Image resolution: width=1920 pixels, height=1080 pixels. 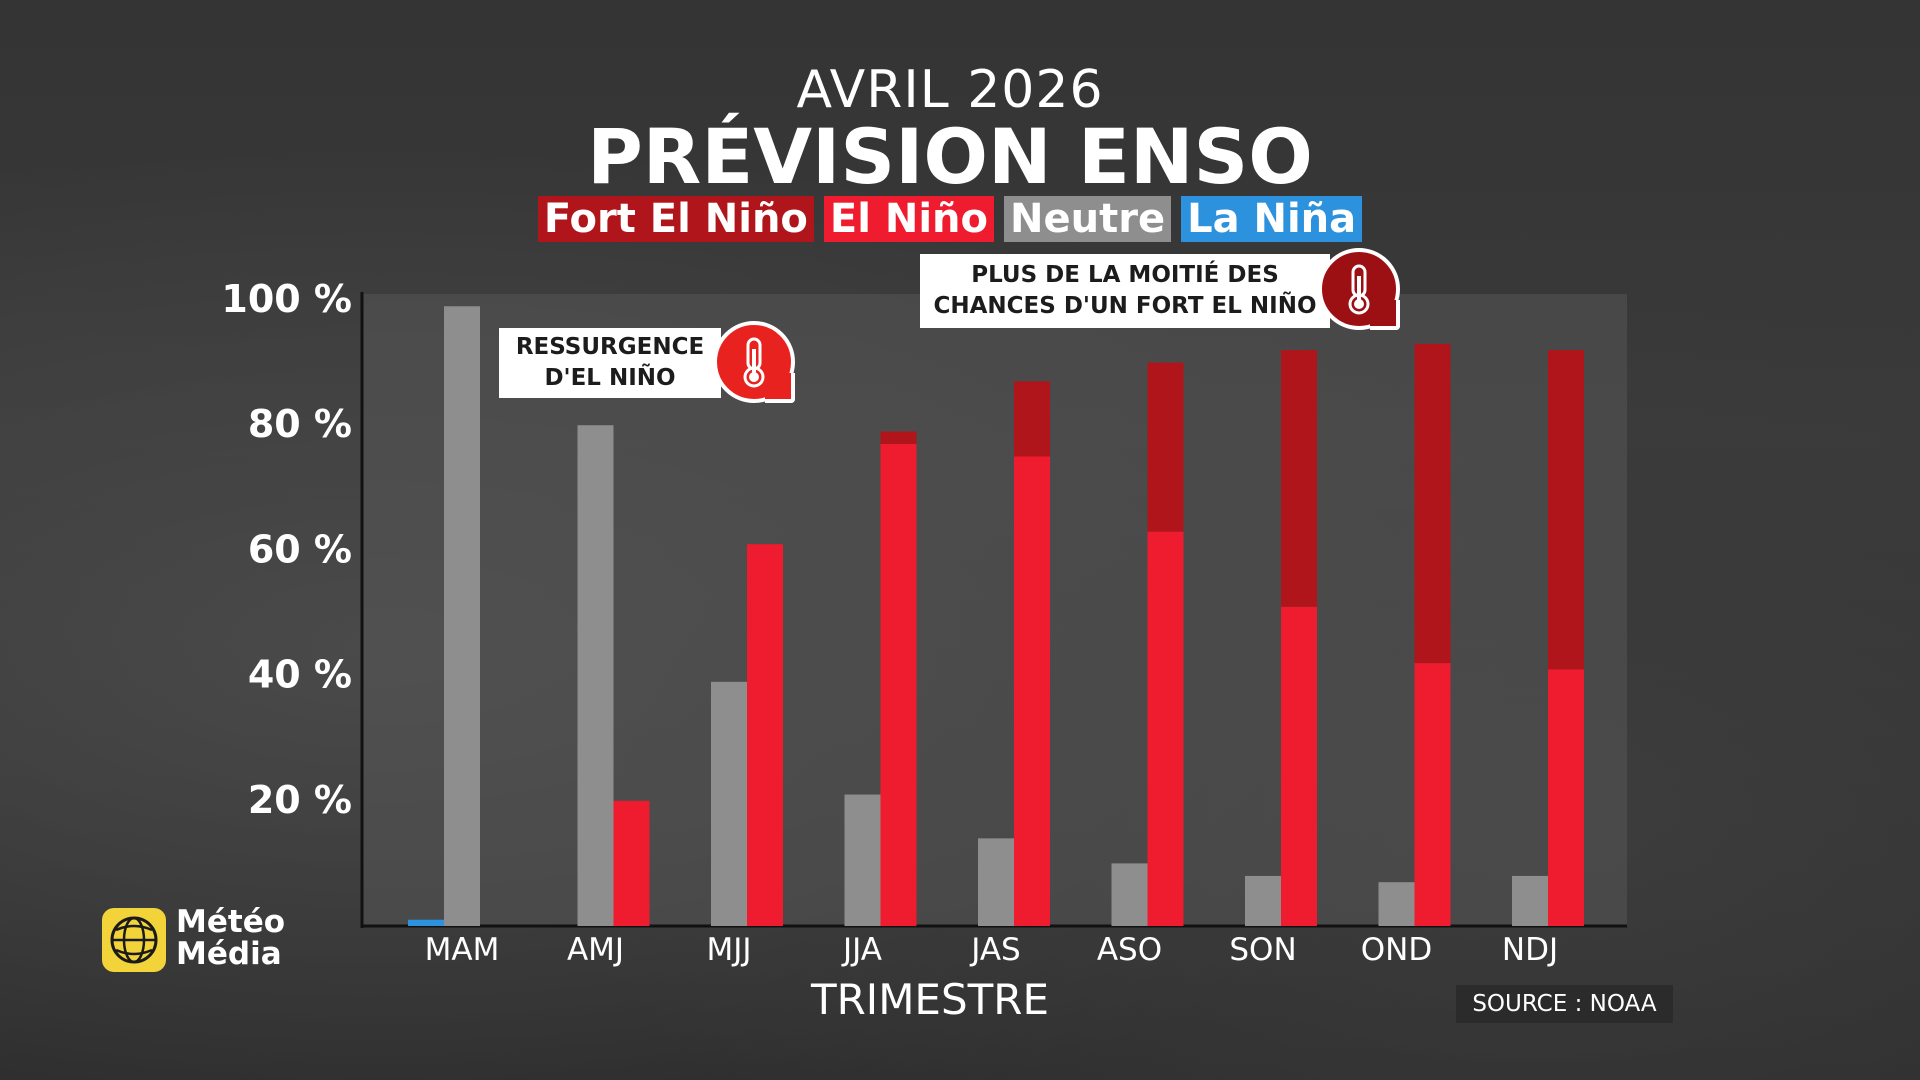 What do you see at coordinates (1564, 1004) in the screenshot?
I see `source-label: SOURCE : NOAA` at bounding box center [1564, 1004].